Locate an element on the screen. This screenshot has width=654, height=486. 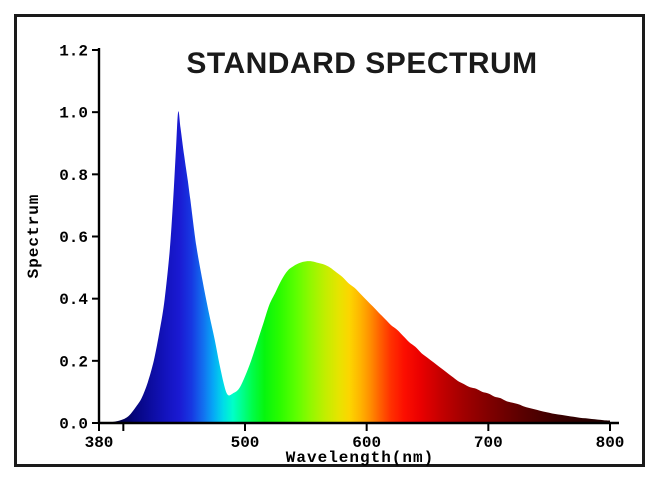
y-tick-label: 0.4 is located at coordinates (73, 300).